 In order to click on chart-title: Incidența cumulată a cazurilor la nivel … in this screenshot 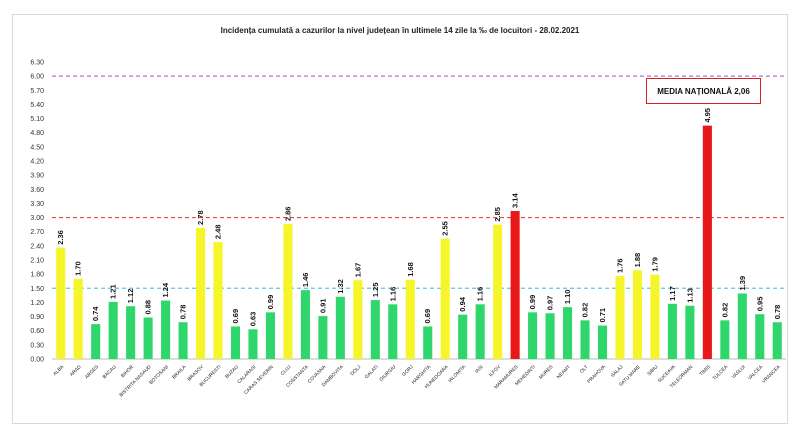, I will do `click(400, 30)`.